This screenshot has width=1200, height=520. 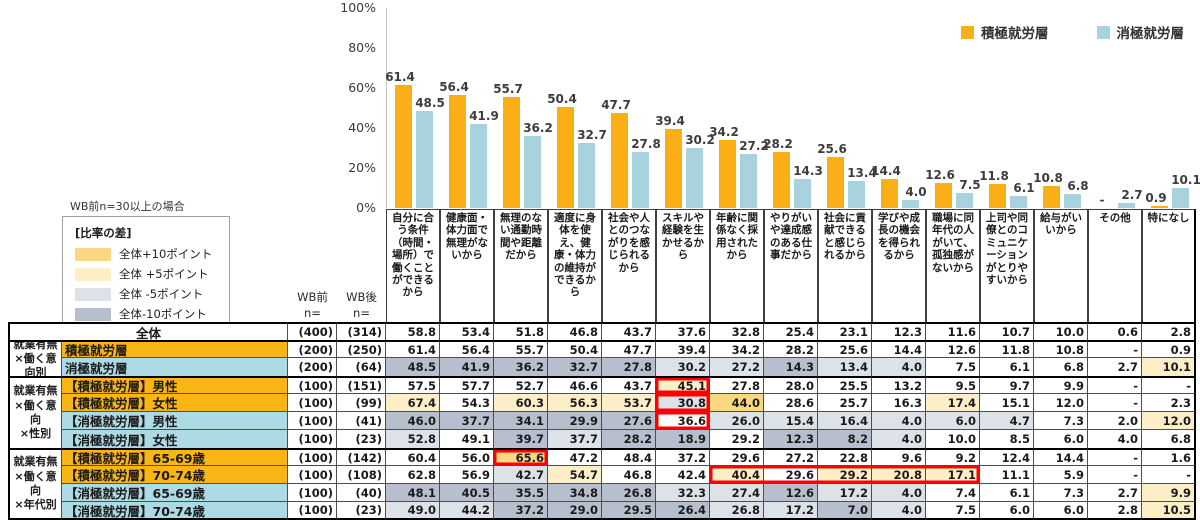 What do you see at coordinates (683, 403) in the screenshot?
I see `table-value-cell-highlighted: 30.8` at bounding box center [683, 403].